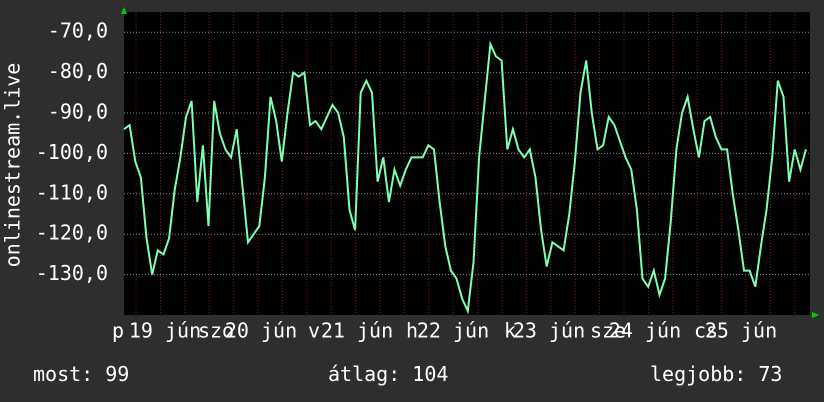  I want to click on stat: most: 99, so click(81, 374).